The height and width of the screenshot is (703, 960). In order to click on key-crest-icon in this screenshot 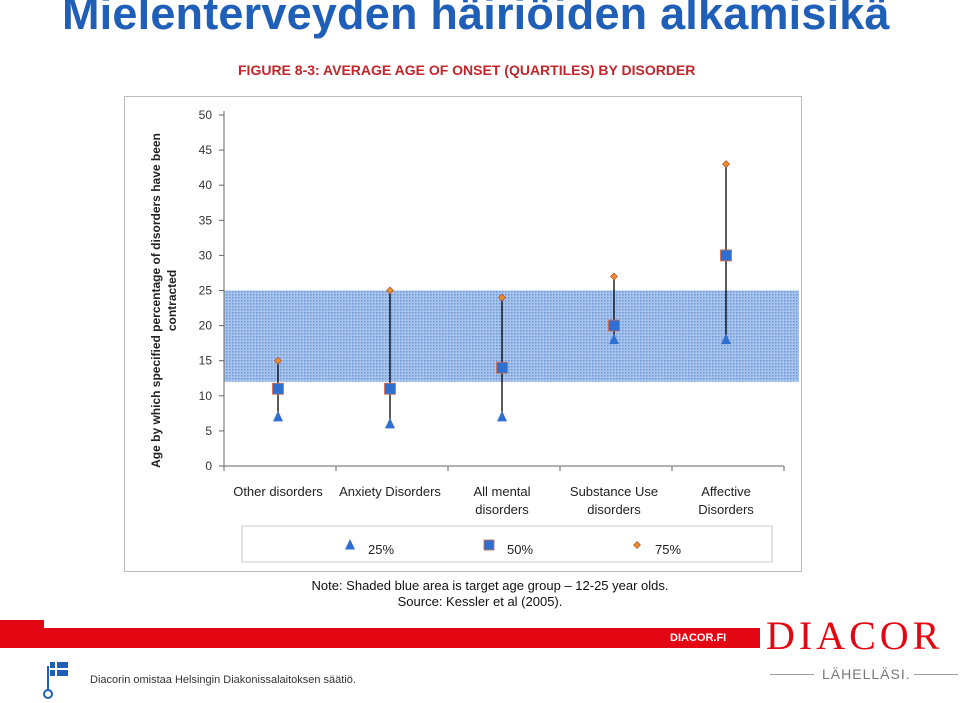, I will do `click(55, 680)`.